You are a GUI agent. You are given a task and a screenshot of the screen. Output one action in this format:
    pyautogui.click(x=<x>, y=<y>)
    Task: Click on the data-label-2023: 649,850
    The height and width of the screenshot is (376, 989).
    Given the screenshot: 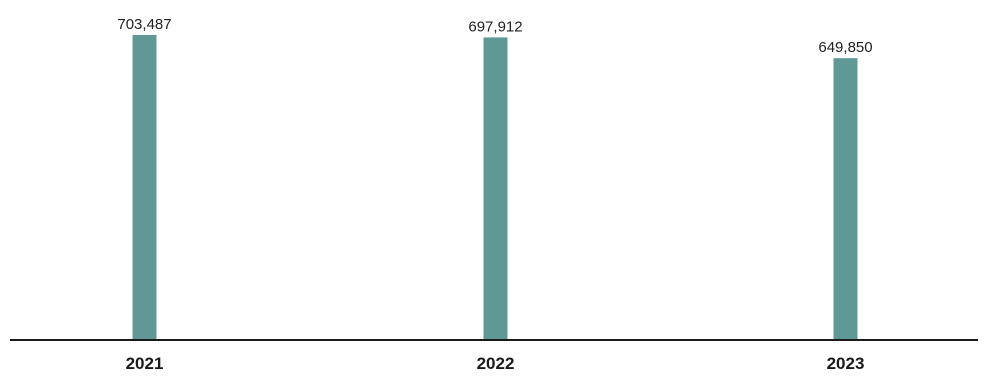 What is the action you would take?
    pyautogui.click(x=845, y=47)
    